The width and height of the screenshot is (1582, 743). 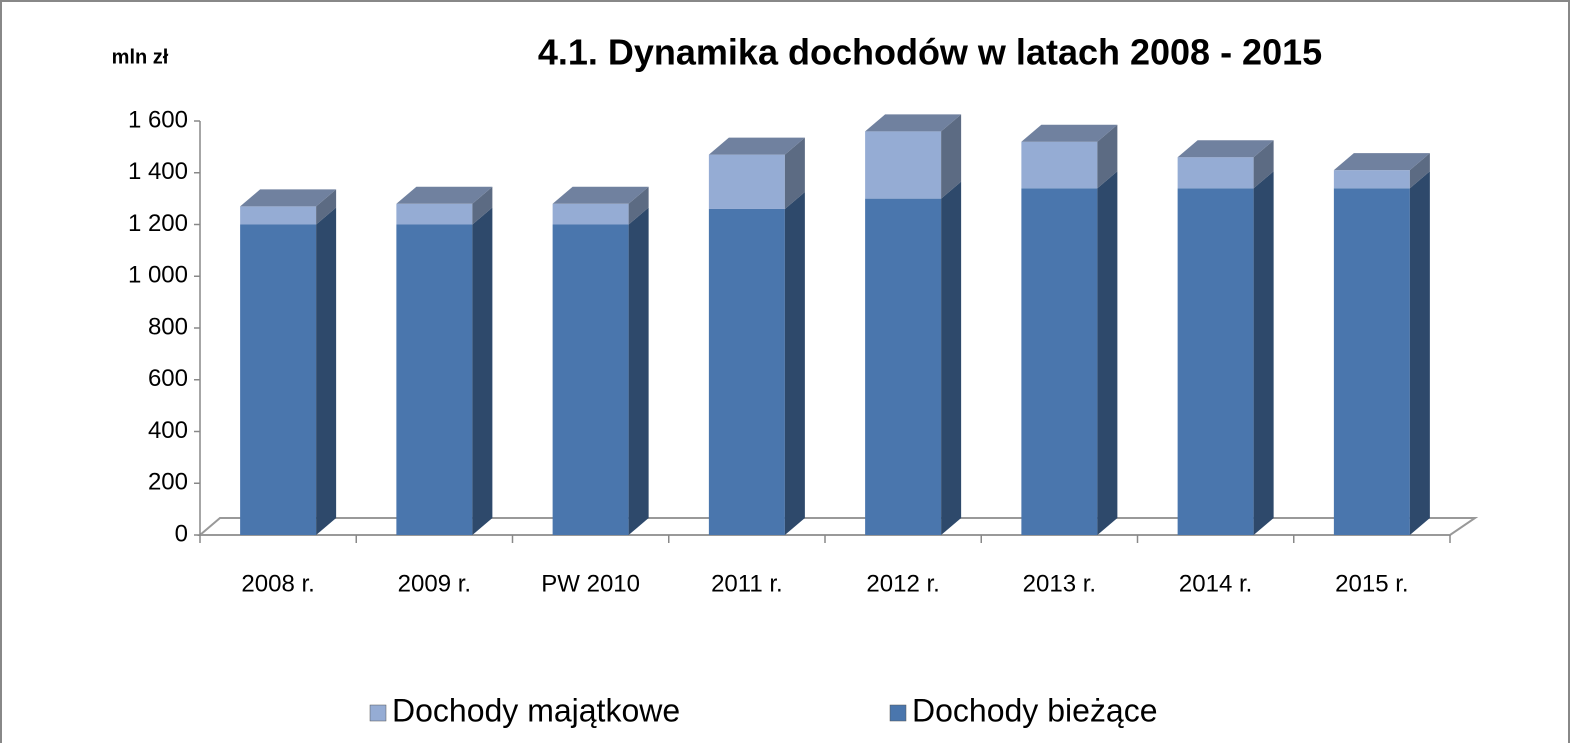 I want to click on y-tick-label: 1 600, so click(x=158, y=119).